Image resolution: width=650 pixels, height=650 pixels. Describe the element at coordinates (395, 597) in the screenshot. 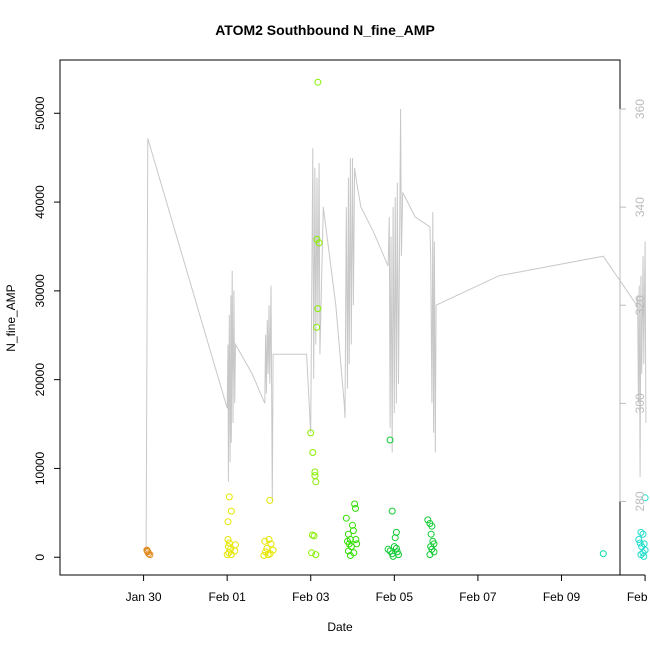

I see `x-tick-label-3: Feb 05` at that location.